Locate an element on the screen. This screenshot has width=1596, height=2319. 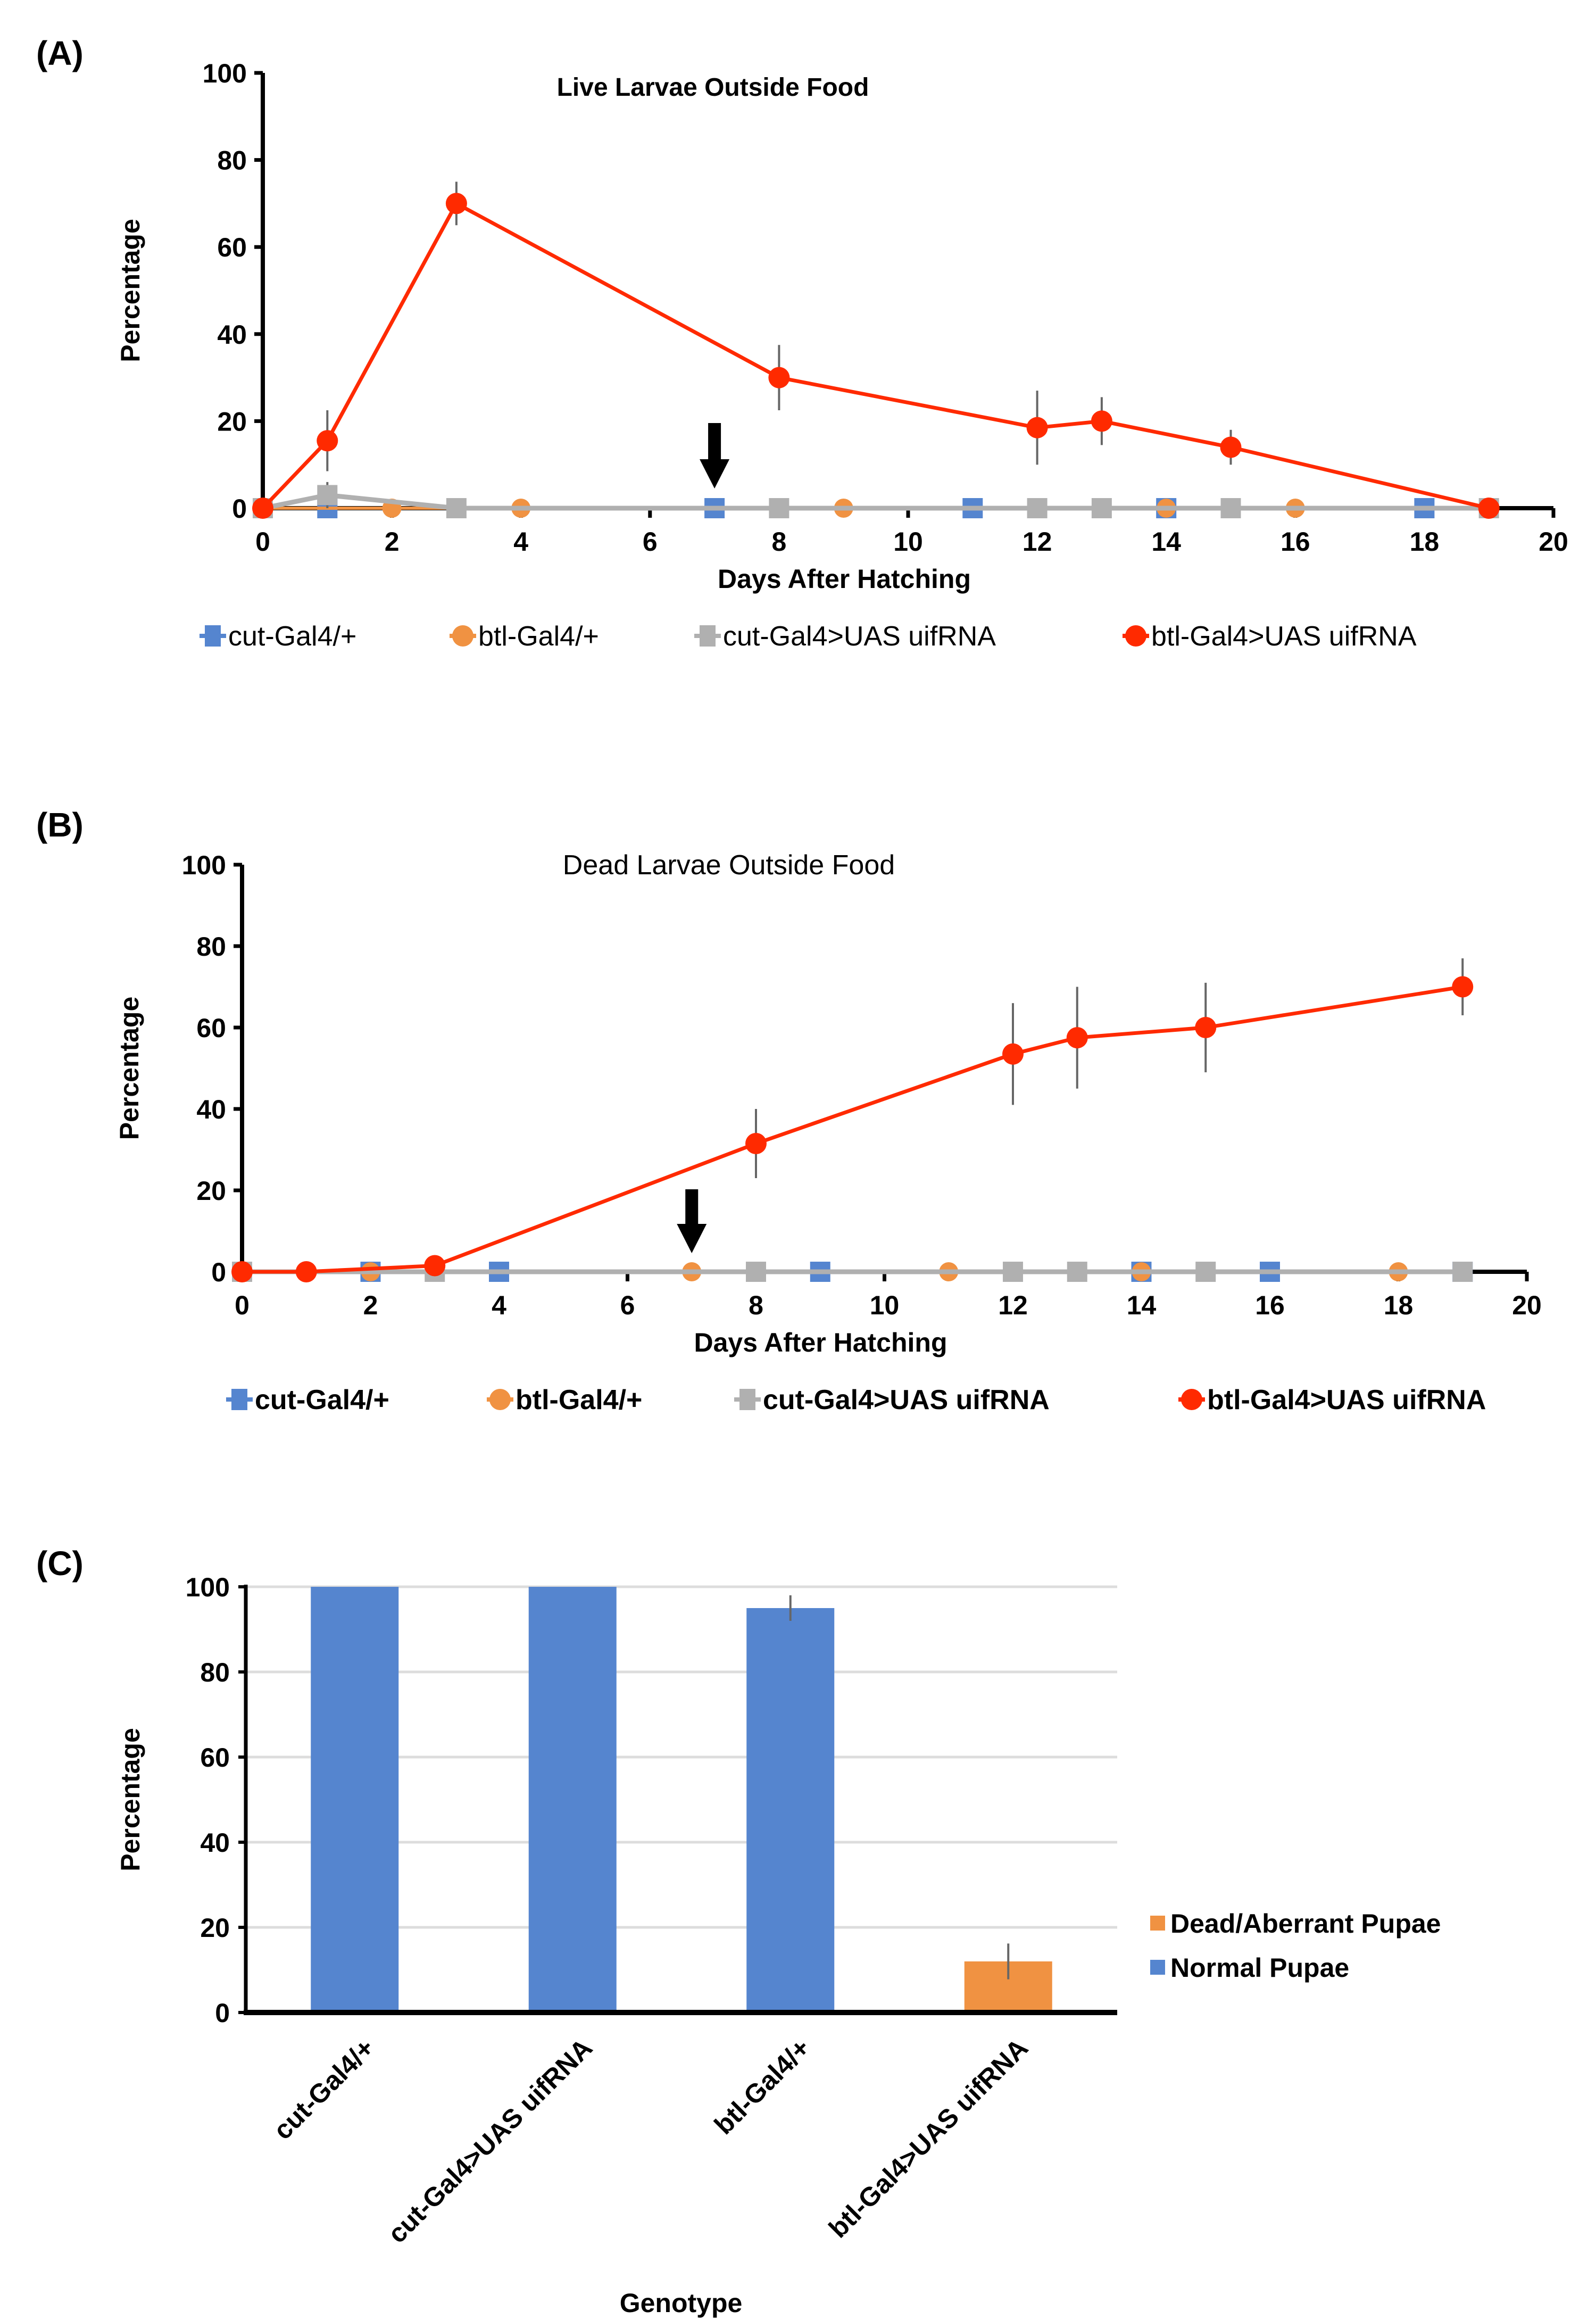
pupae-x-tick-label: btl-Gal4/+ is located at coordinates (762, 2086).